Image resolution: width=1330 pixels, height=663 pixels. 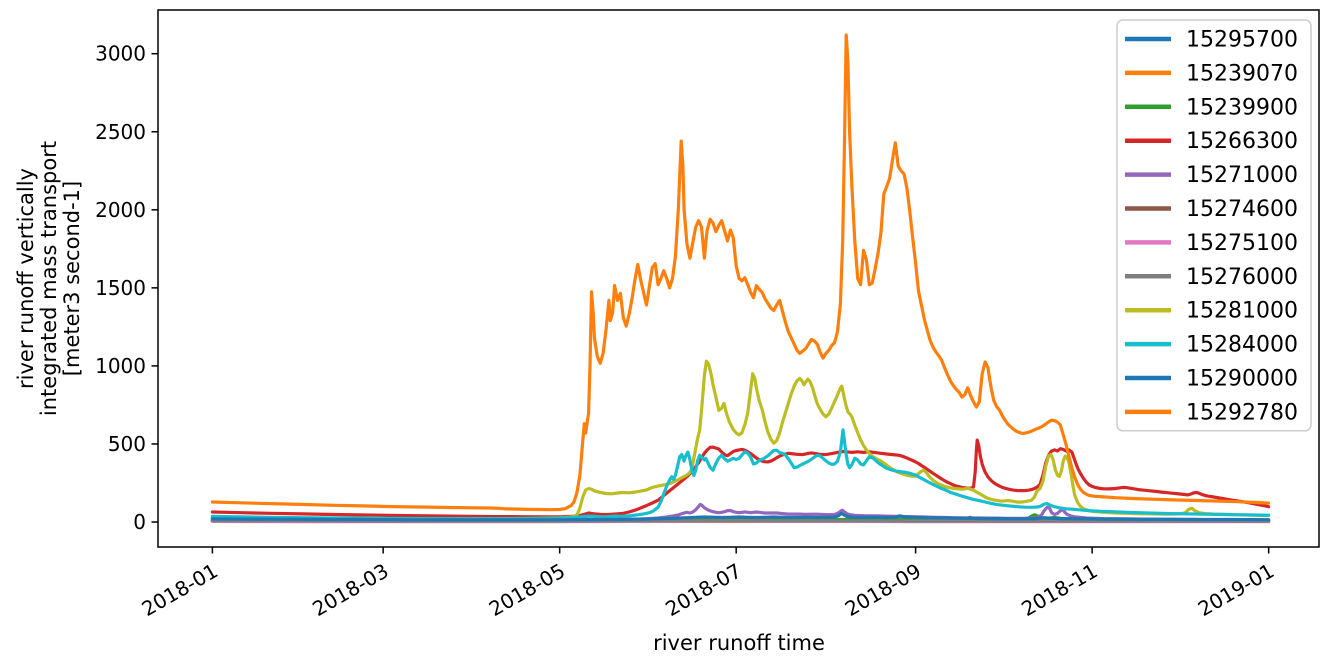 I want to click on y-axis-label-line: [meter3 second-1], so click(x=72, y=278).